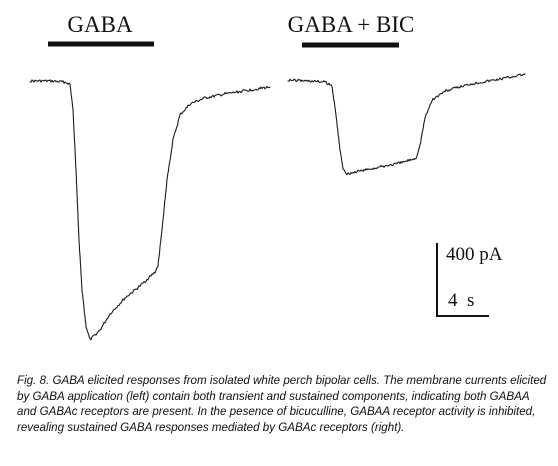 The height and width of the screenshot is (466, 558). Describe the element at coordinates (462, 280) in the screenshot. I see `scale-bar` at that location.